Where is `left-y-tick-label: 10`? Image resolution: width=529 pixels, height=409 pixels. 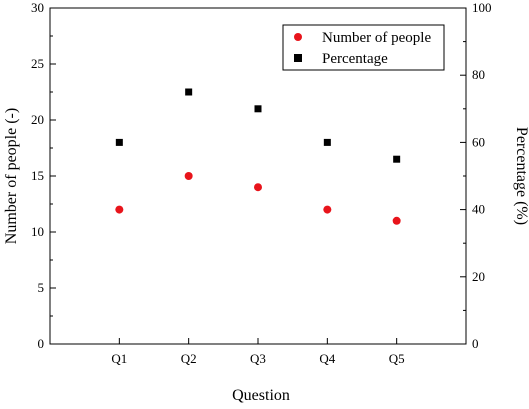 left-y-tick-label: 10 is located at coordinates (37, 231).